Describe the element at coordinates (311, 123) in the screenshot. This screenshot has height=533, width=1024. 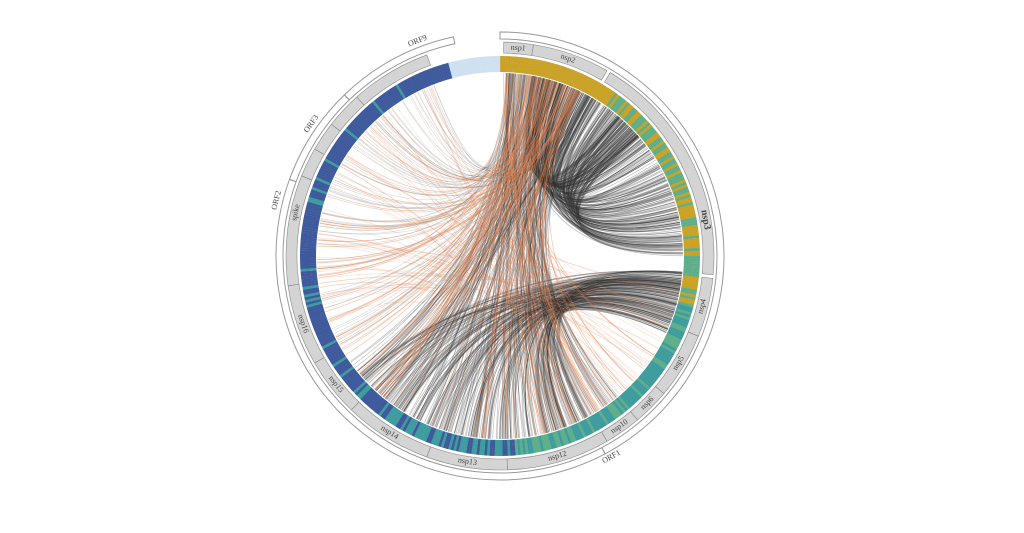
I see `label-orf3: ORF3` at that location.